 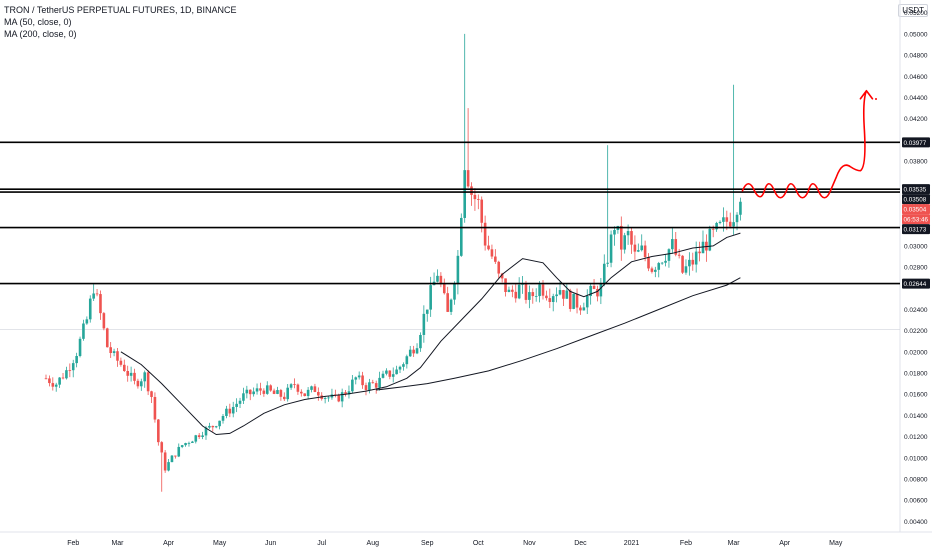 I want to click on price-label: 0.03977, so click(x=915, y=143).